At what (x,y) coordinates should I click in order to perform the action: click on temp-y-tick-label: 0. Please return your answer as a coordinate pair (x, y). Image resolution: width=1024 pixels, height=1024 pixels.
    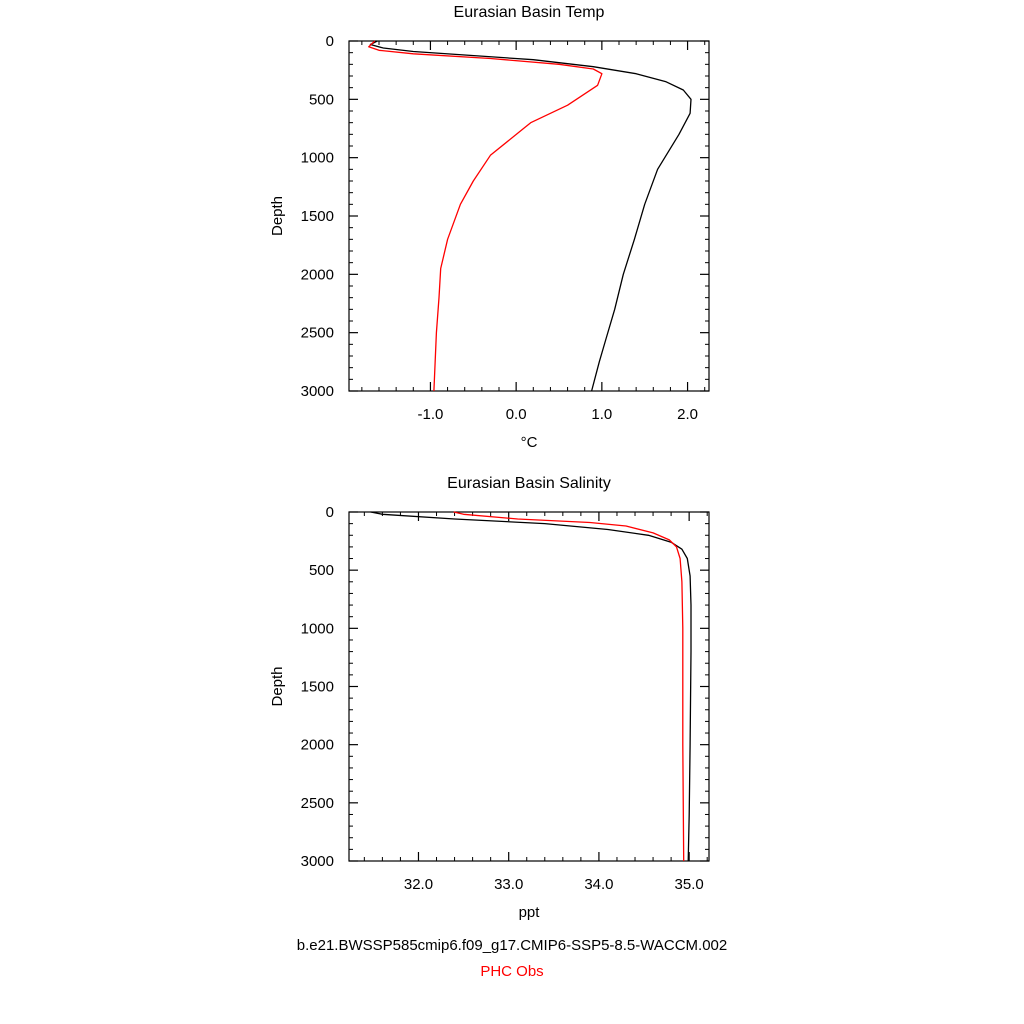
    Looking at the image, I should click on (330, 41).